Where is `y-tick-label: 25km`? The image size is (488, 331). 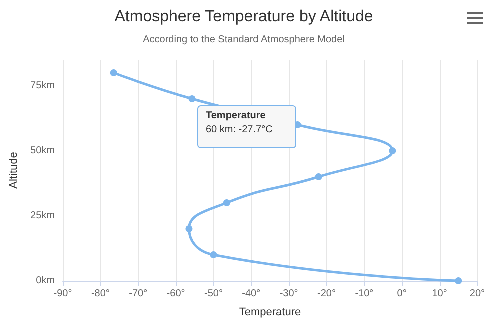 y-tick-label: 25km is located at coordinates (42, 216).